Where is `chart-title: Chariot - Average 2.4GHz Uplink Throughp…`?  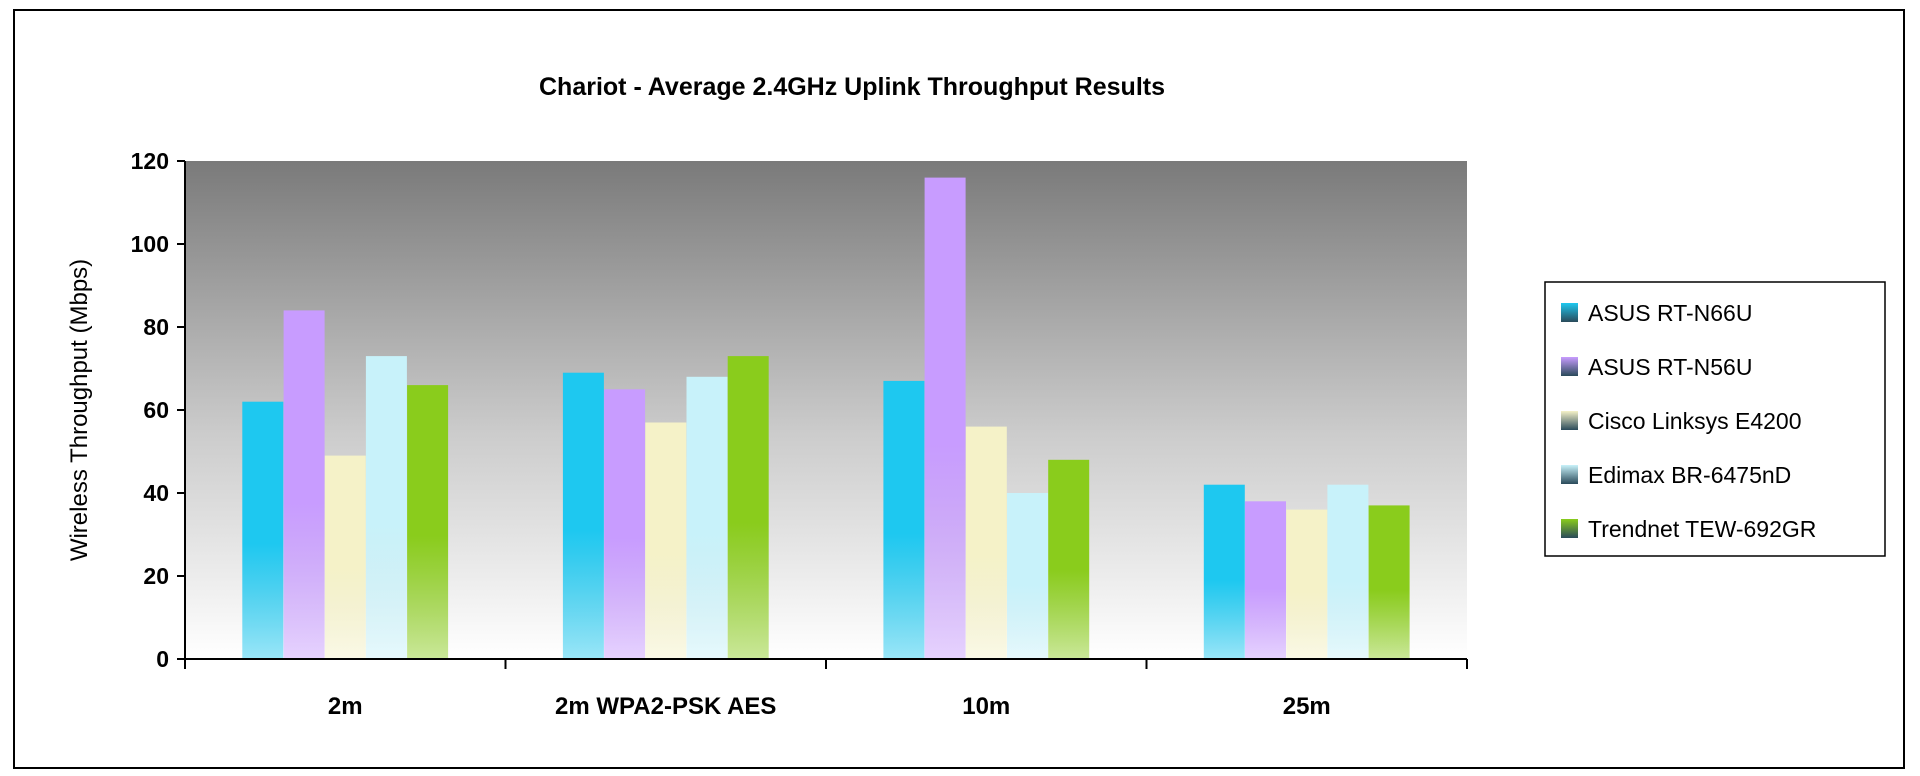 chart-title: Chariot - Average 2.4GHz Uplink Throughp… is located at coordinates (852, 87).